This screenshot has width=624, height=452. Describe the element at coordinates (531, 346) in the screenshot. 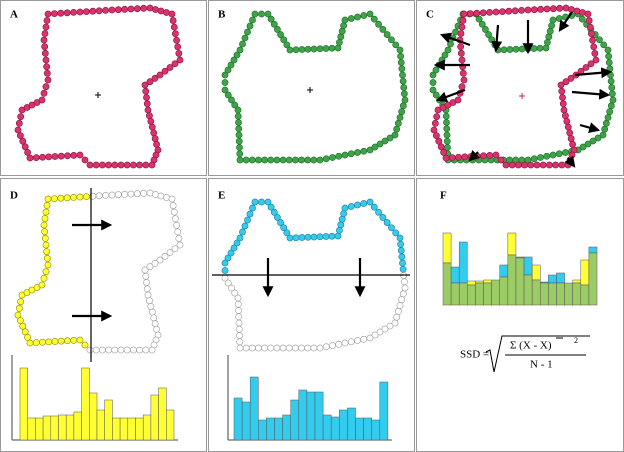

I see `formula-numerator: Σ (X - X)` at that location.